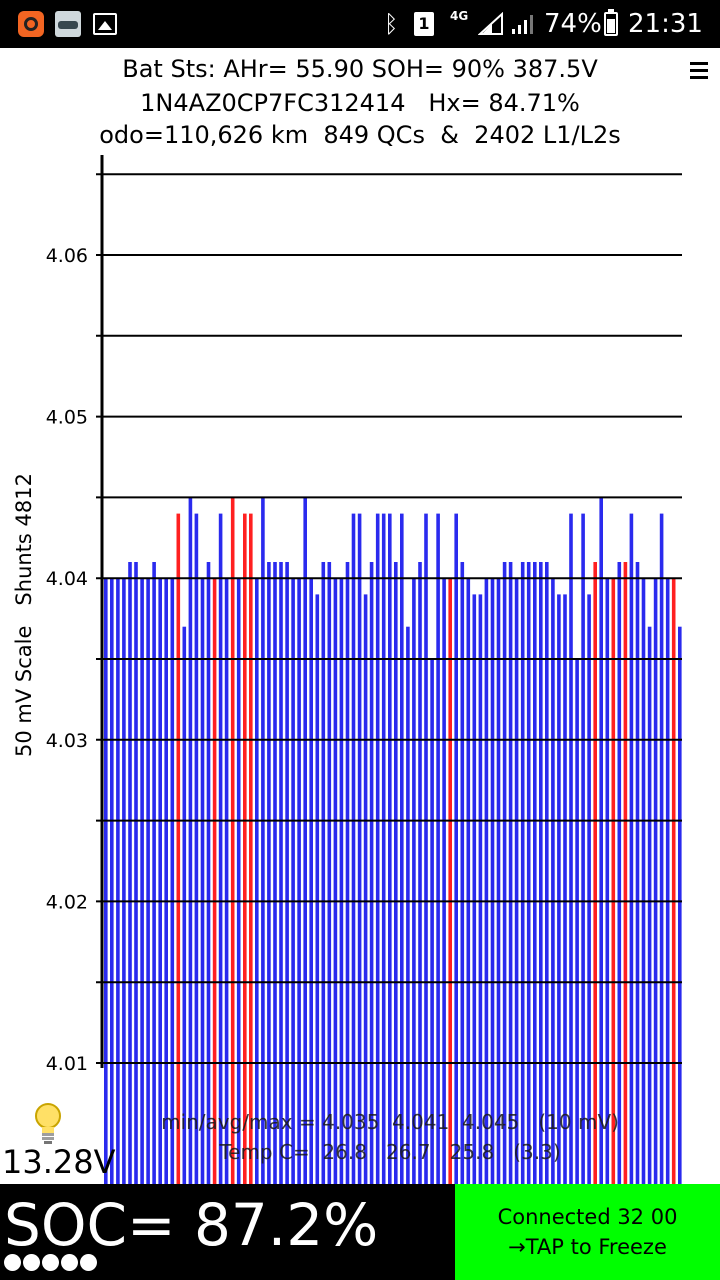 Image resolution: width=720 pixels, height=1280 pixels. Describe the element at coordinates (391, 24) in the screenshot. I see `bluetooth-icon: ᛒ` at that location.